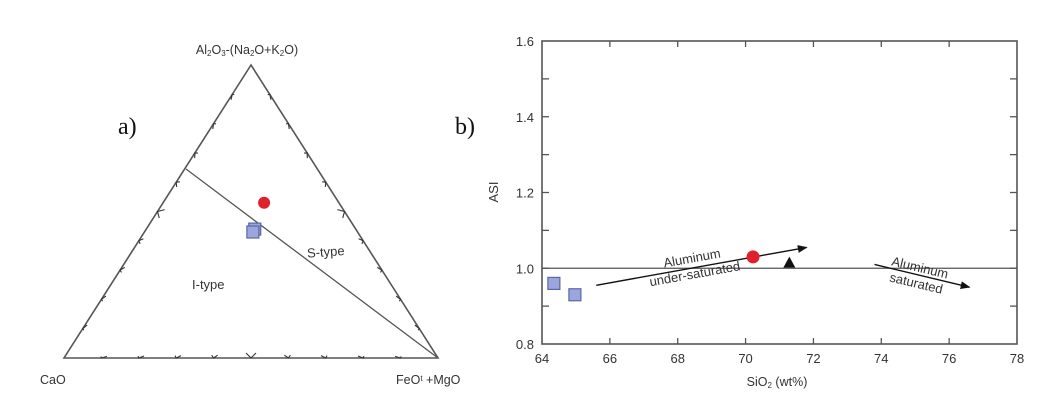 The width and height of the screenshot is (1056, 409). What do you see at coordinates (493, 192) in the screenshot?
I see `y-axis-label: ASI` at bounding box center [493, 192].